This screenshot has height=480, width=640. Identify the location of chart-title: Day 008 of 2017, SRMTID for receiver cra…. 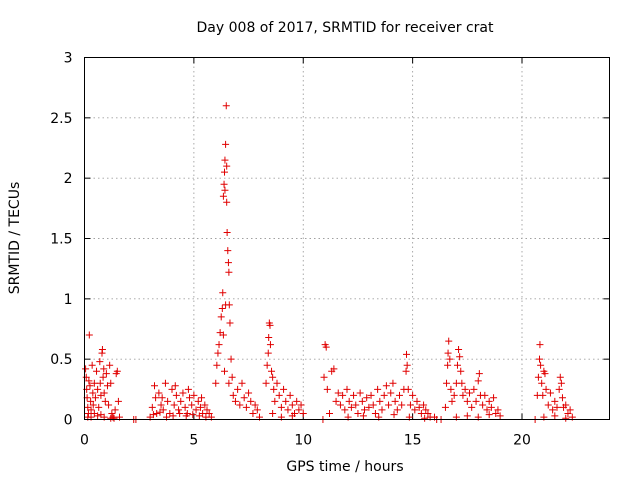
(345, 28).